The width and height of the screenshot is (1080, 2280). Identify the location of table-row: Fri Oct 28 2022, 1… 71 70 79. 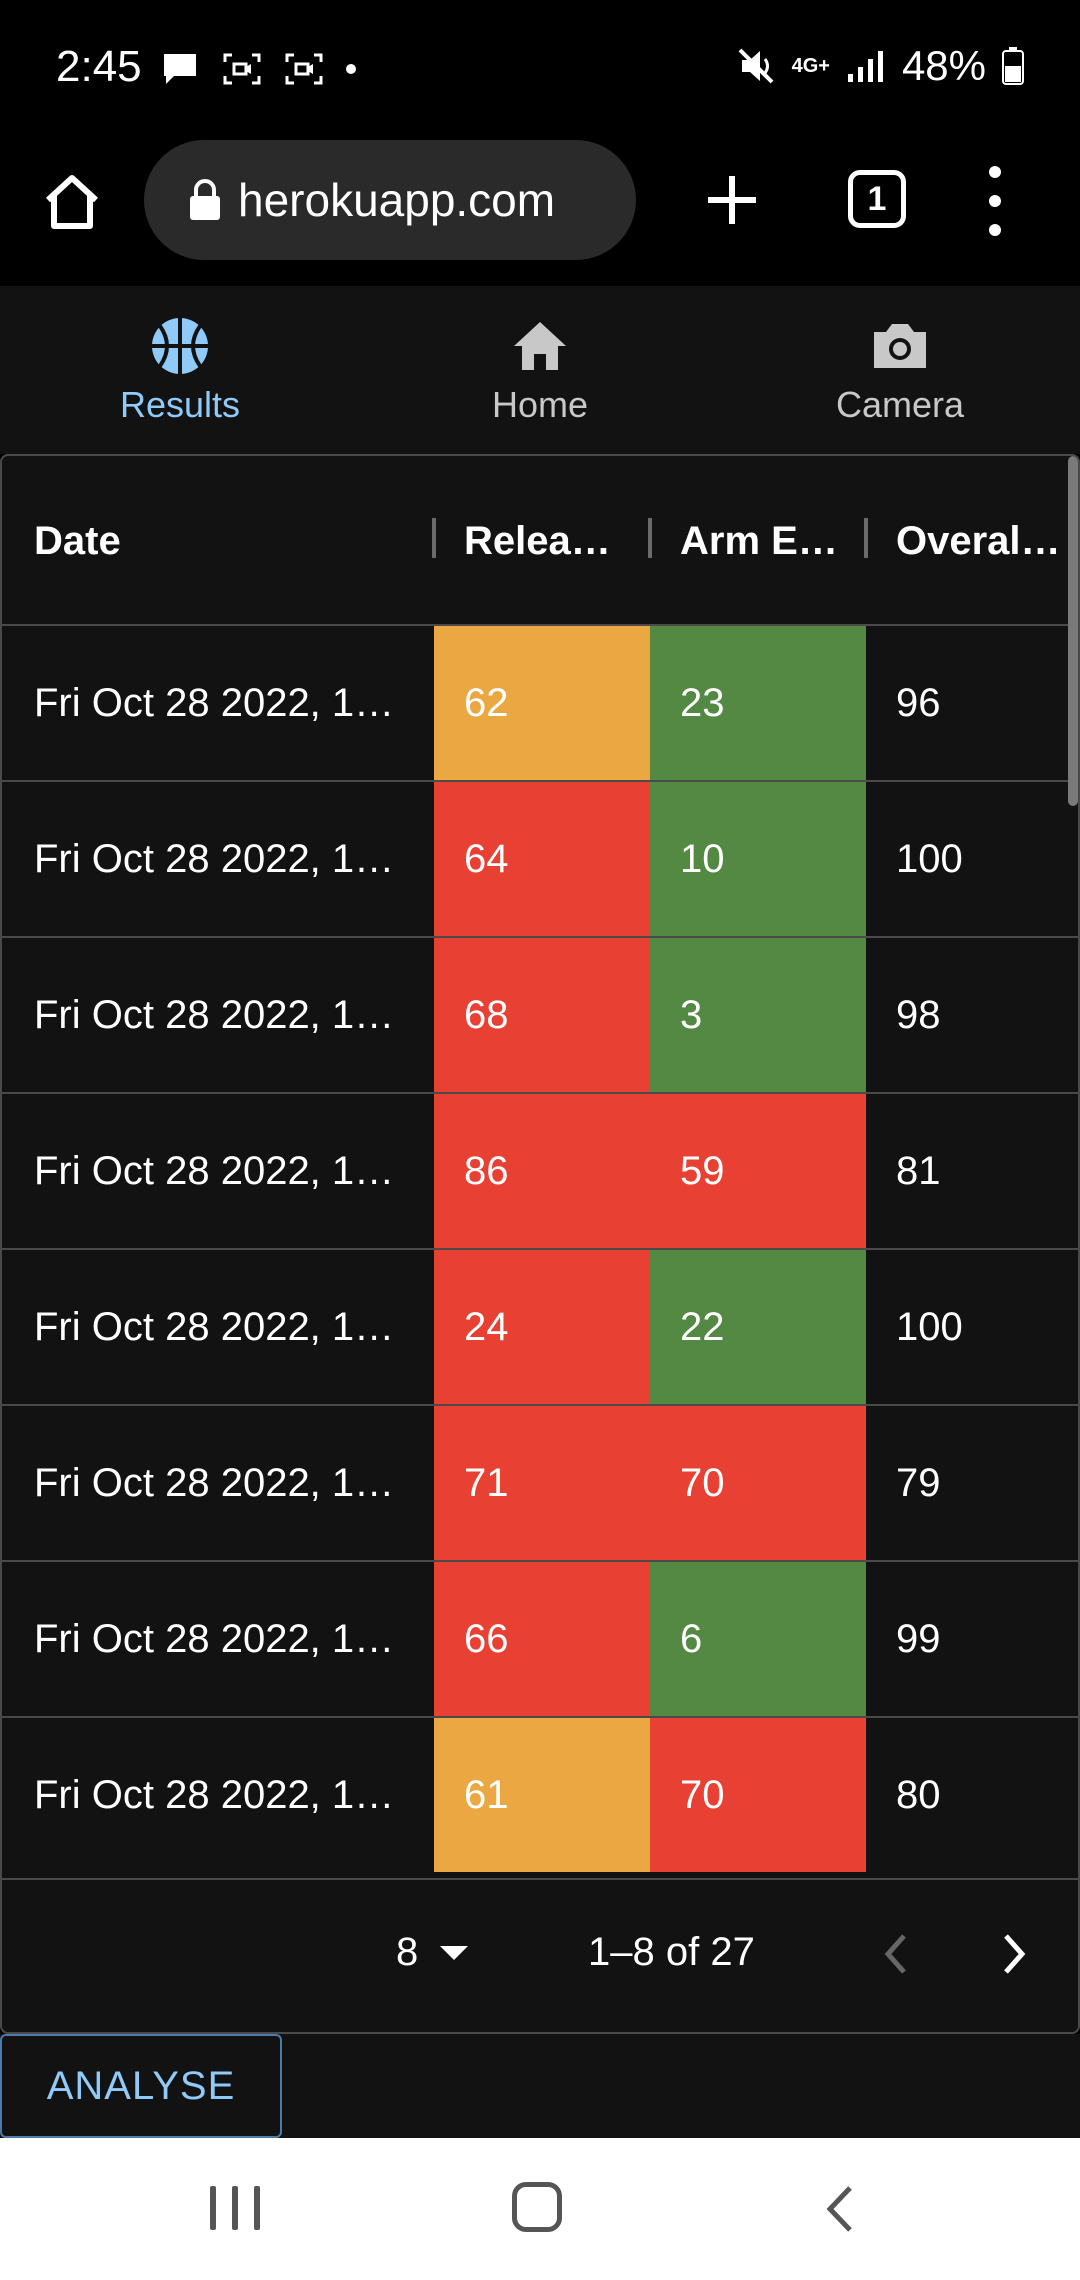
(540, 1484).